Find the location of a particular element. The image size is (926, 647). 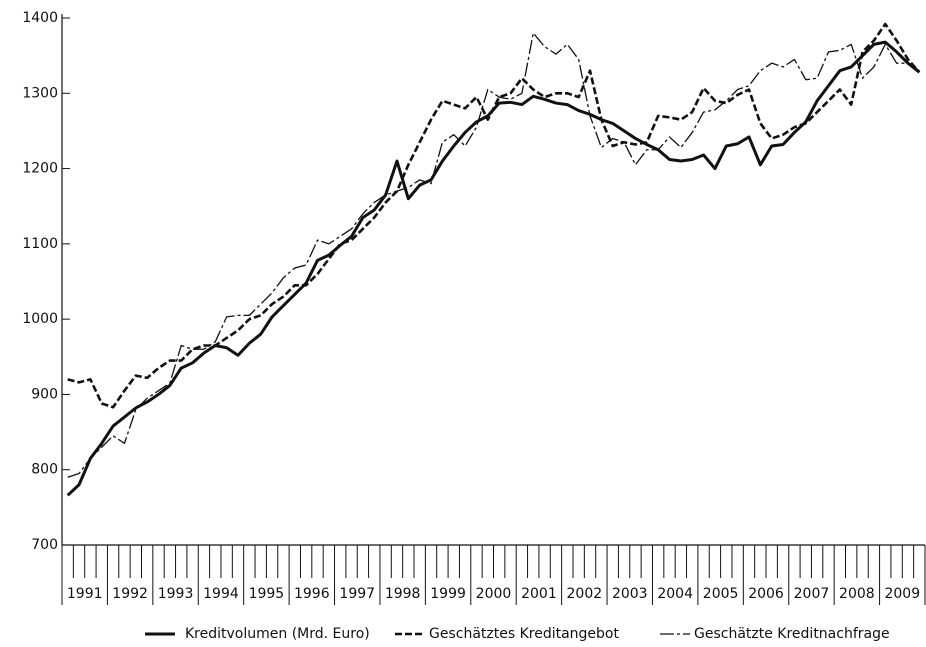

x-tick-label: 2006 is located at coordinates (766, 594).